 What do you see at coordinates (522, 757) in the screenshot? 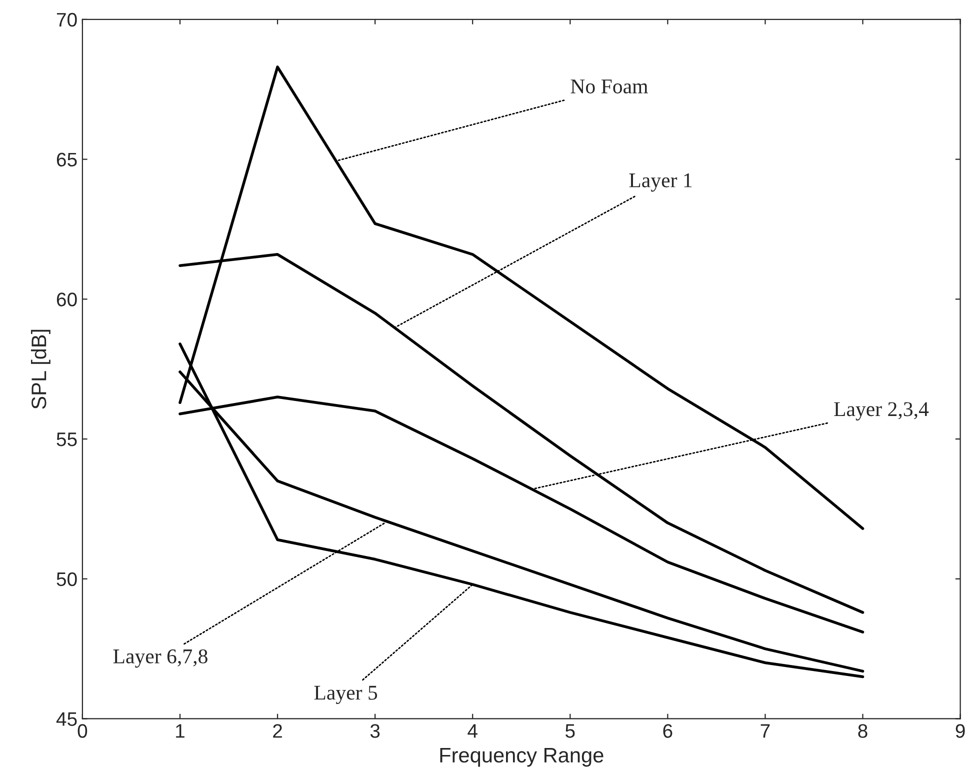
I see `x-axis-title: Frequency Range` at bounding box center [522, 757].